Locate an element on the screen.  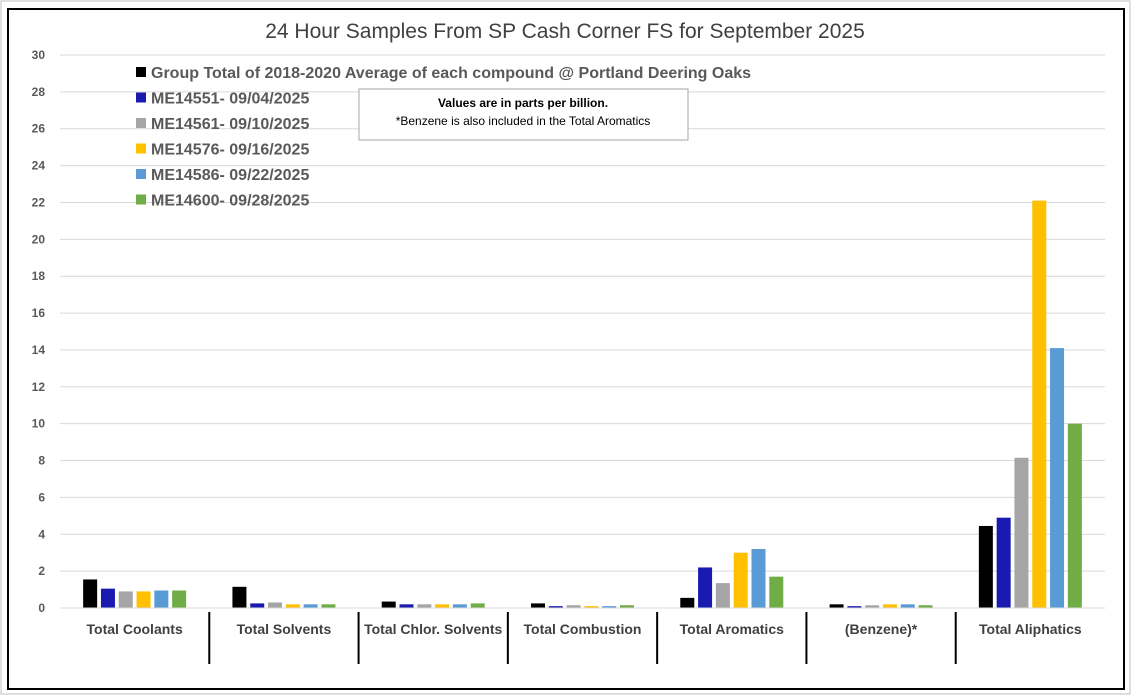
y-tick-label: 12 is located at coordinates (39, 387).